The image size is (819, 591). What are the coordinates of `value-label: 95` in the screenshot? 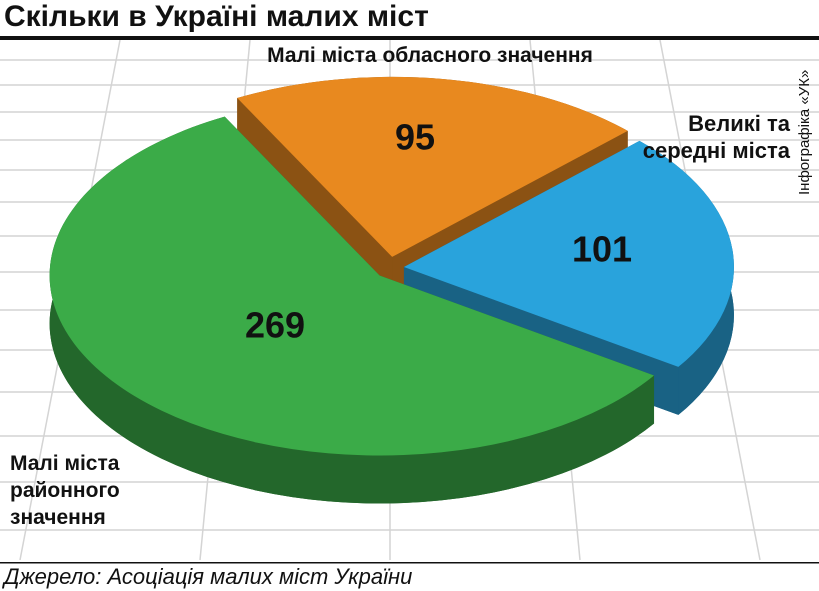 It's located at (415, 137).